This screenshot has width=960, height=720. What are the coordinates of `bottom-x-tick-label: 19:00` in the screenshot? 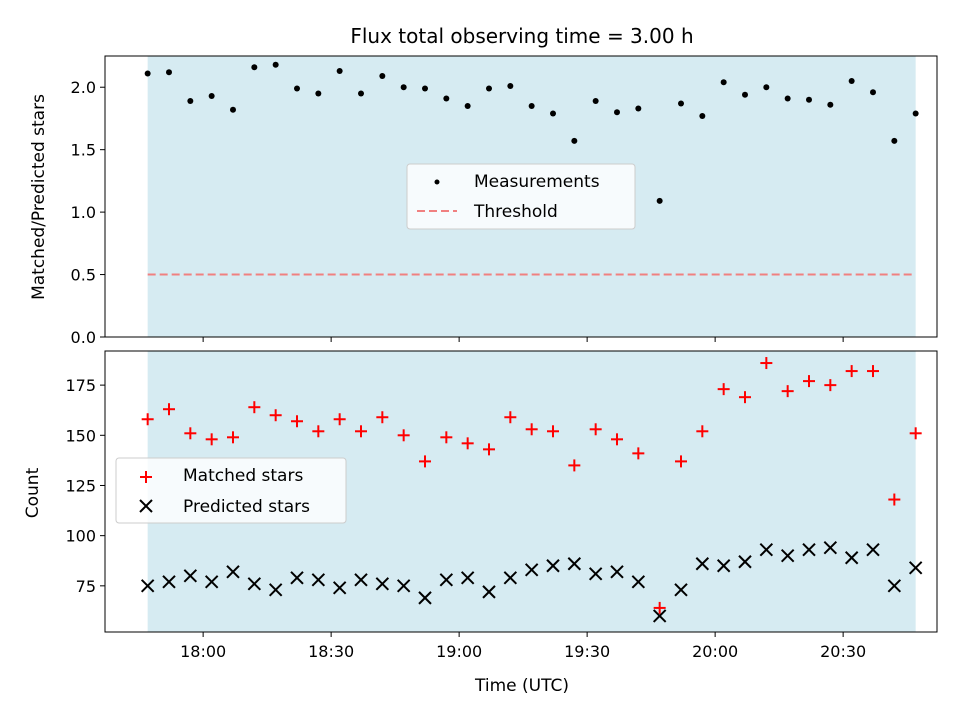 It's located at (459, 651).